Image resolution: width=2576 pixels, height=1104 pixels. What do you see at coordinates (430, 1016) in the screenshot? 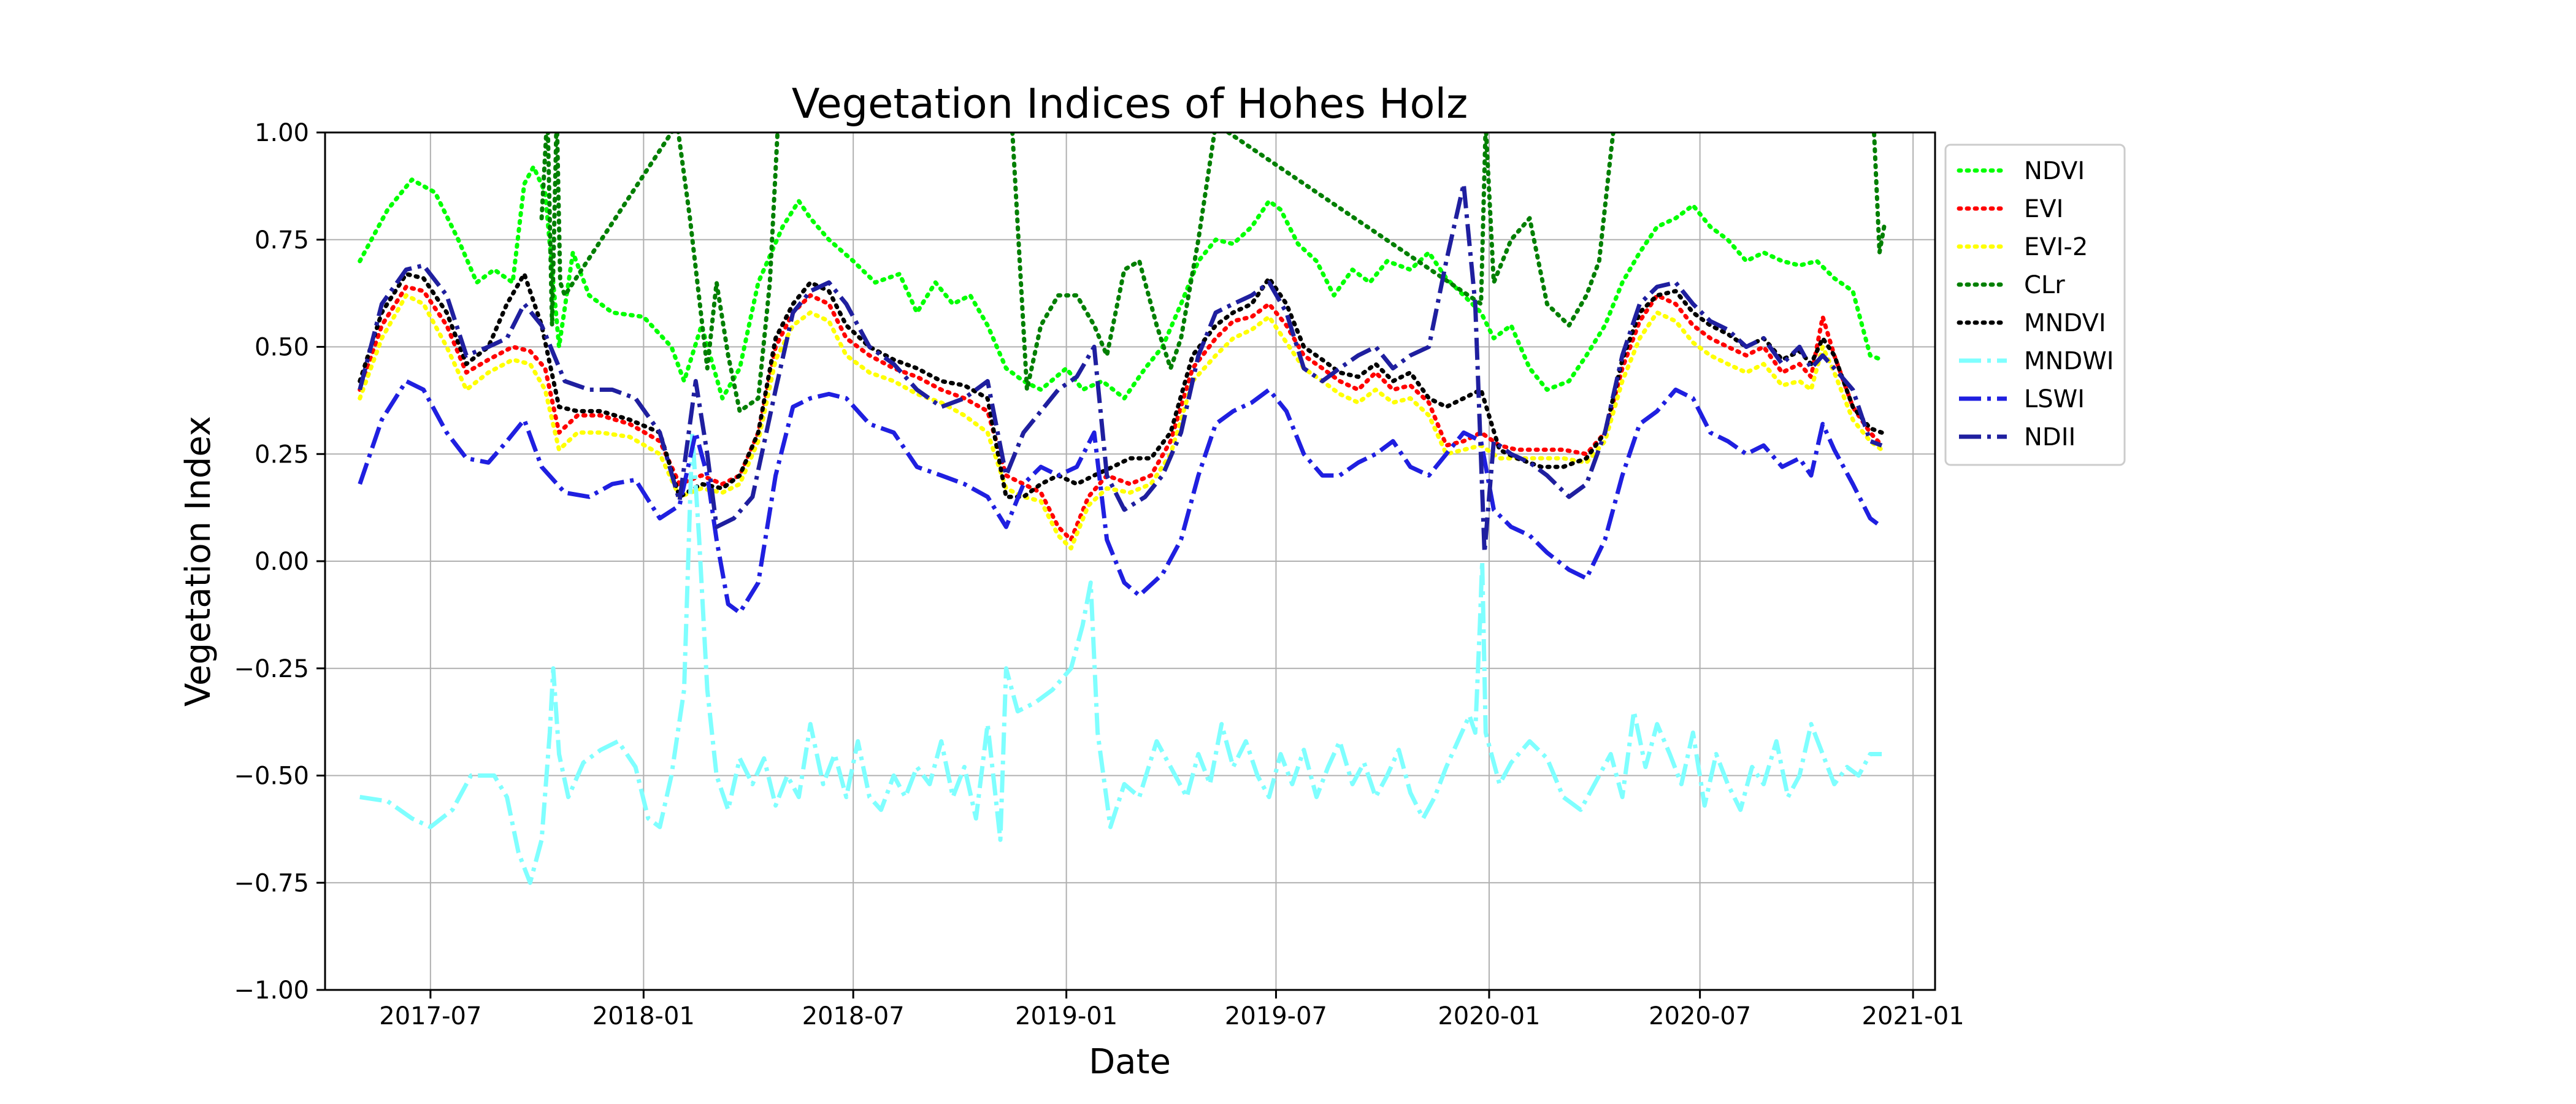
I see `x-tick-label: 2017-07` at bounding box center [430, 1016].